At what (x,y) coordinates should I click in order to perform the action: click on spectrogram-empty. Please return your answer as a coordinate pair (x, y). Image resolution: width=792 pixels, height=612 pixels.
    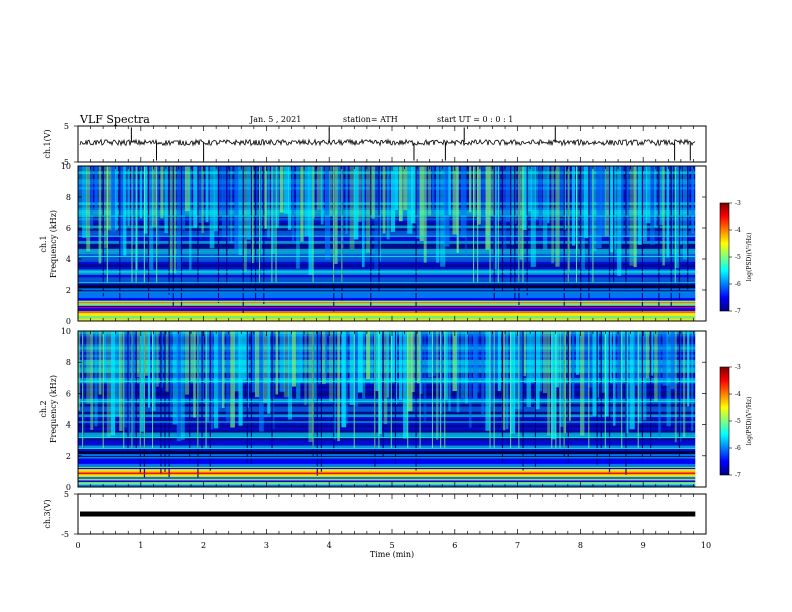
    Looking at the image, I should click on (700, 409).